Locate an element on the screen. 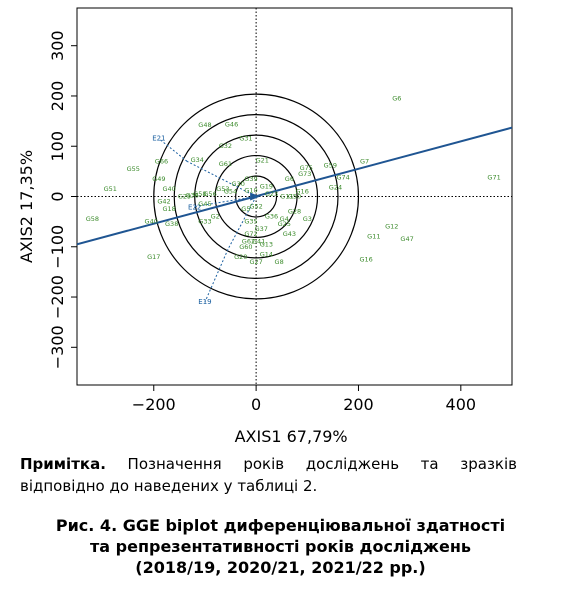 Image resolution: width=561 pixels, height=599 pixels. genotype-label: G47 is located at coordinates (406, 239).